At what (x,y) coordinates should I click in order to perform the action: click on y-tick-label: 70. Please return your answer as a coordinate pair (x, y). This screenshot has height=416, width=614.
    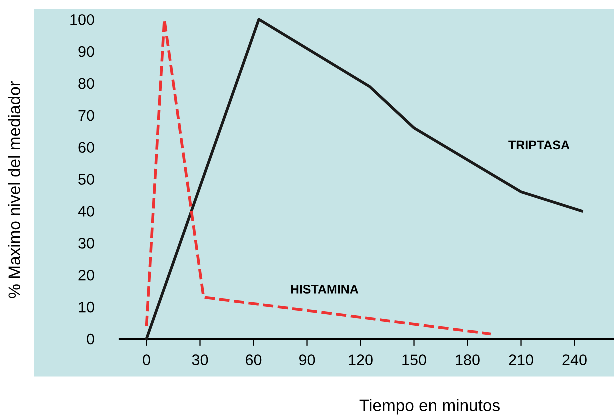
    Looking at the image, I should click on (86, 116).